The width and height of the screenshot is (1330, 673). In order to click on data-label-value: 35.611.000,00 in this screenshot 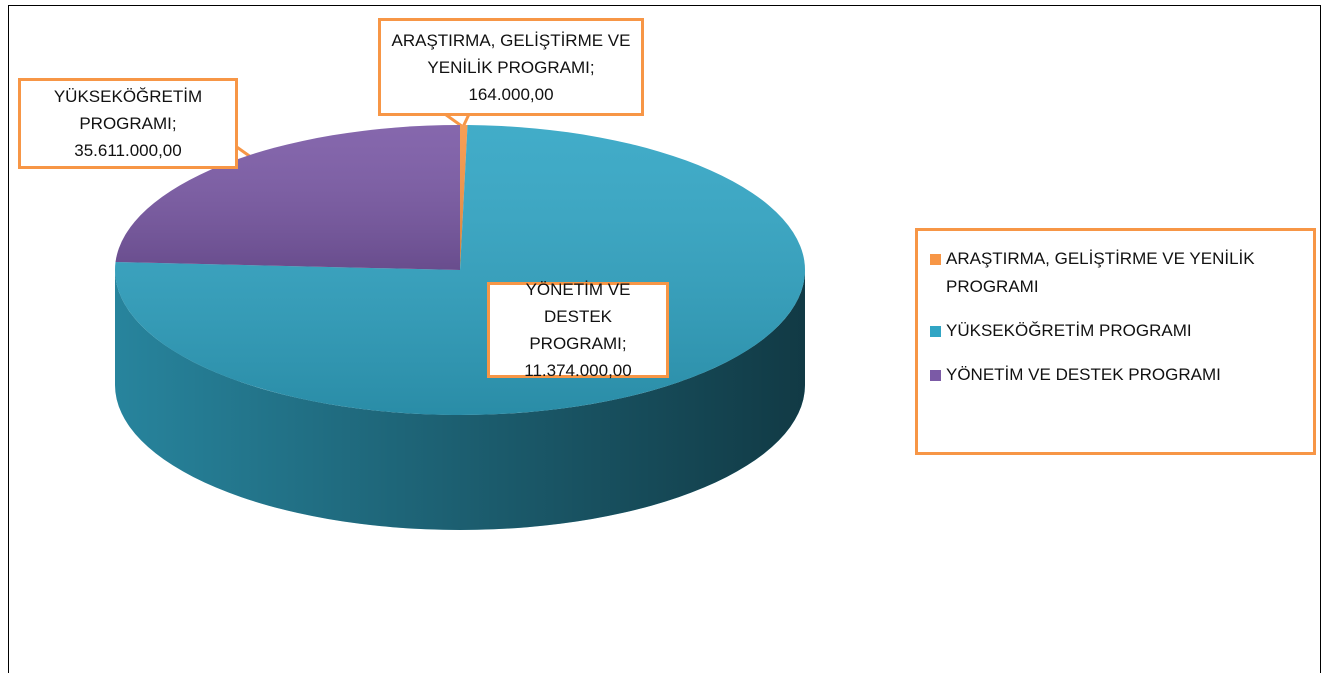, I will do `click(128, 150)`.